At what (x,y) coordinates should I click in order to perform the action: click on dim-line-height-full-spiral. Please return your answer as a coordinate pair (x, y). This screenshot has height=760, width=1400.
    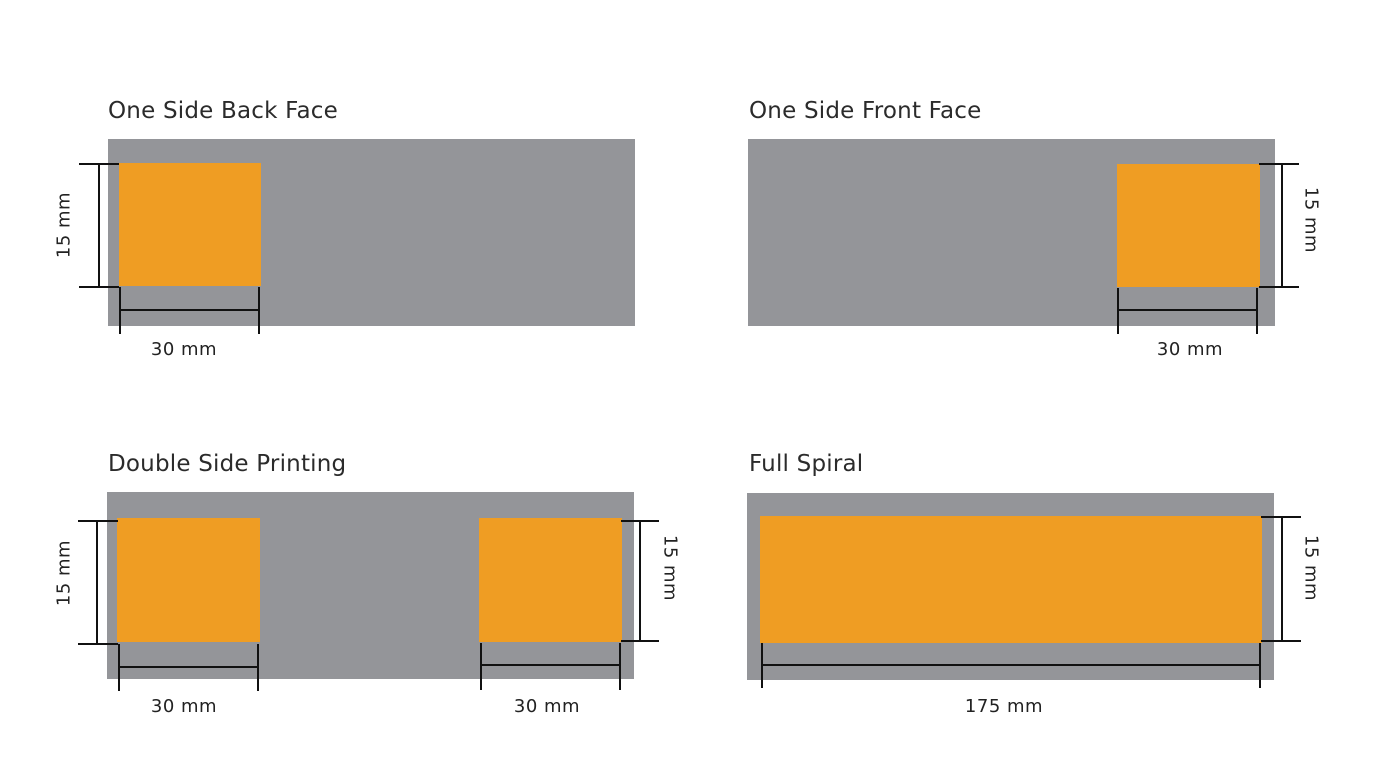
    Looking at the image, I should click on (1282, 579).